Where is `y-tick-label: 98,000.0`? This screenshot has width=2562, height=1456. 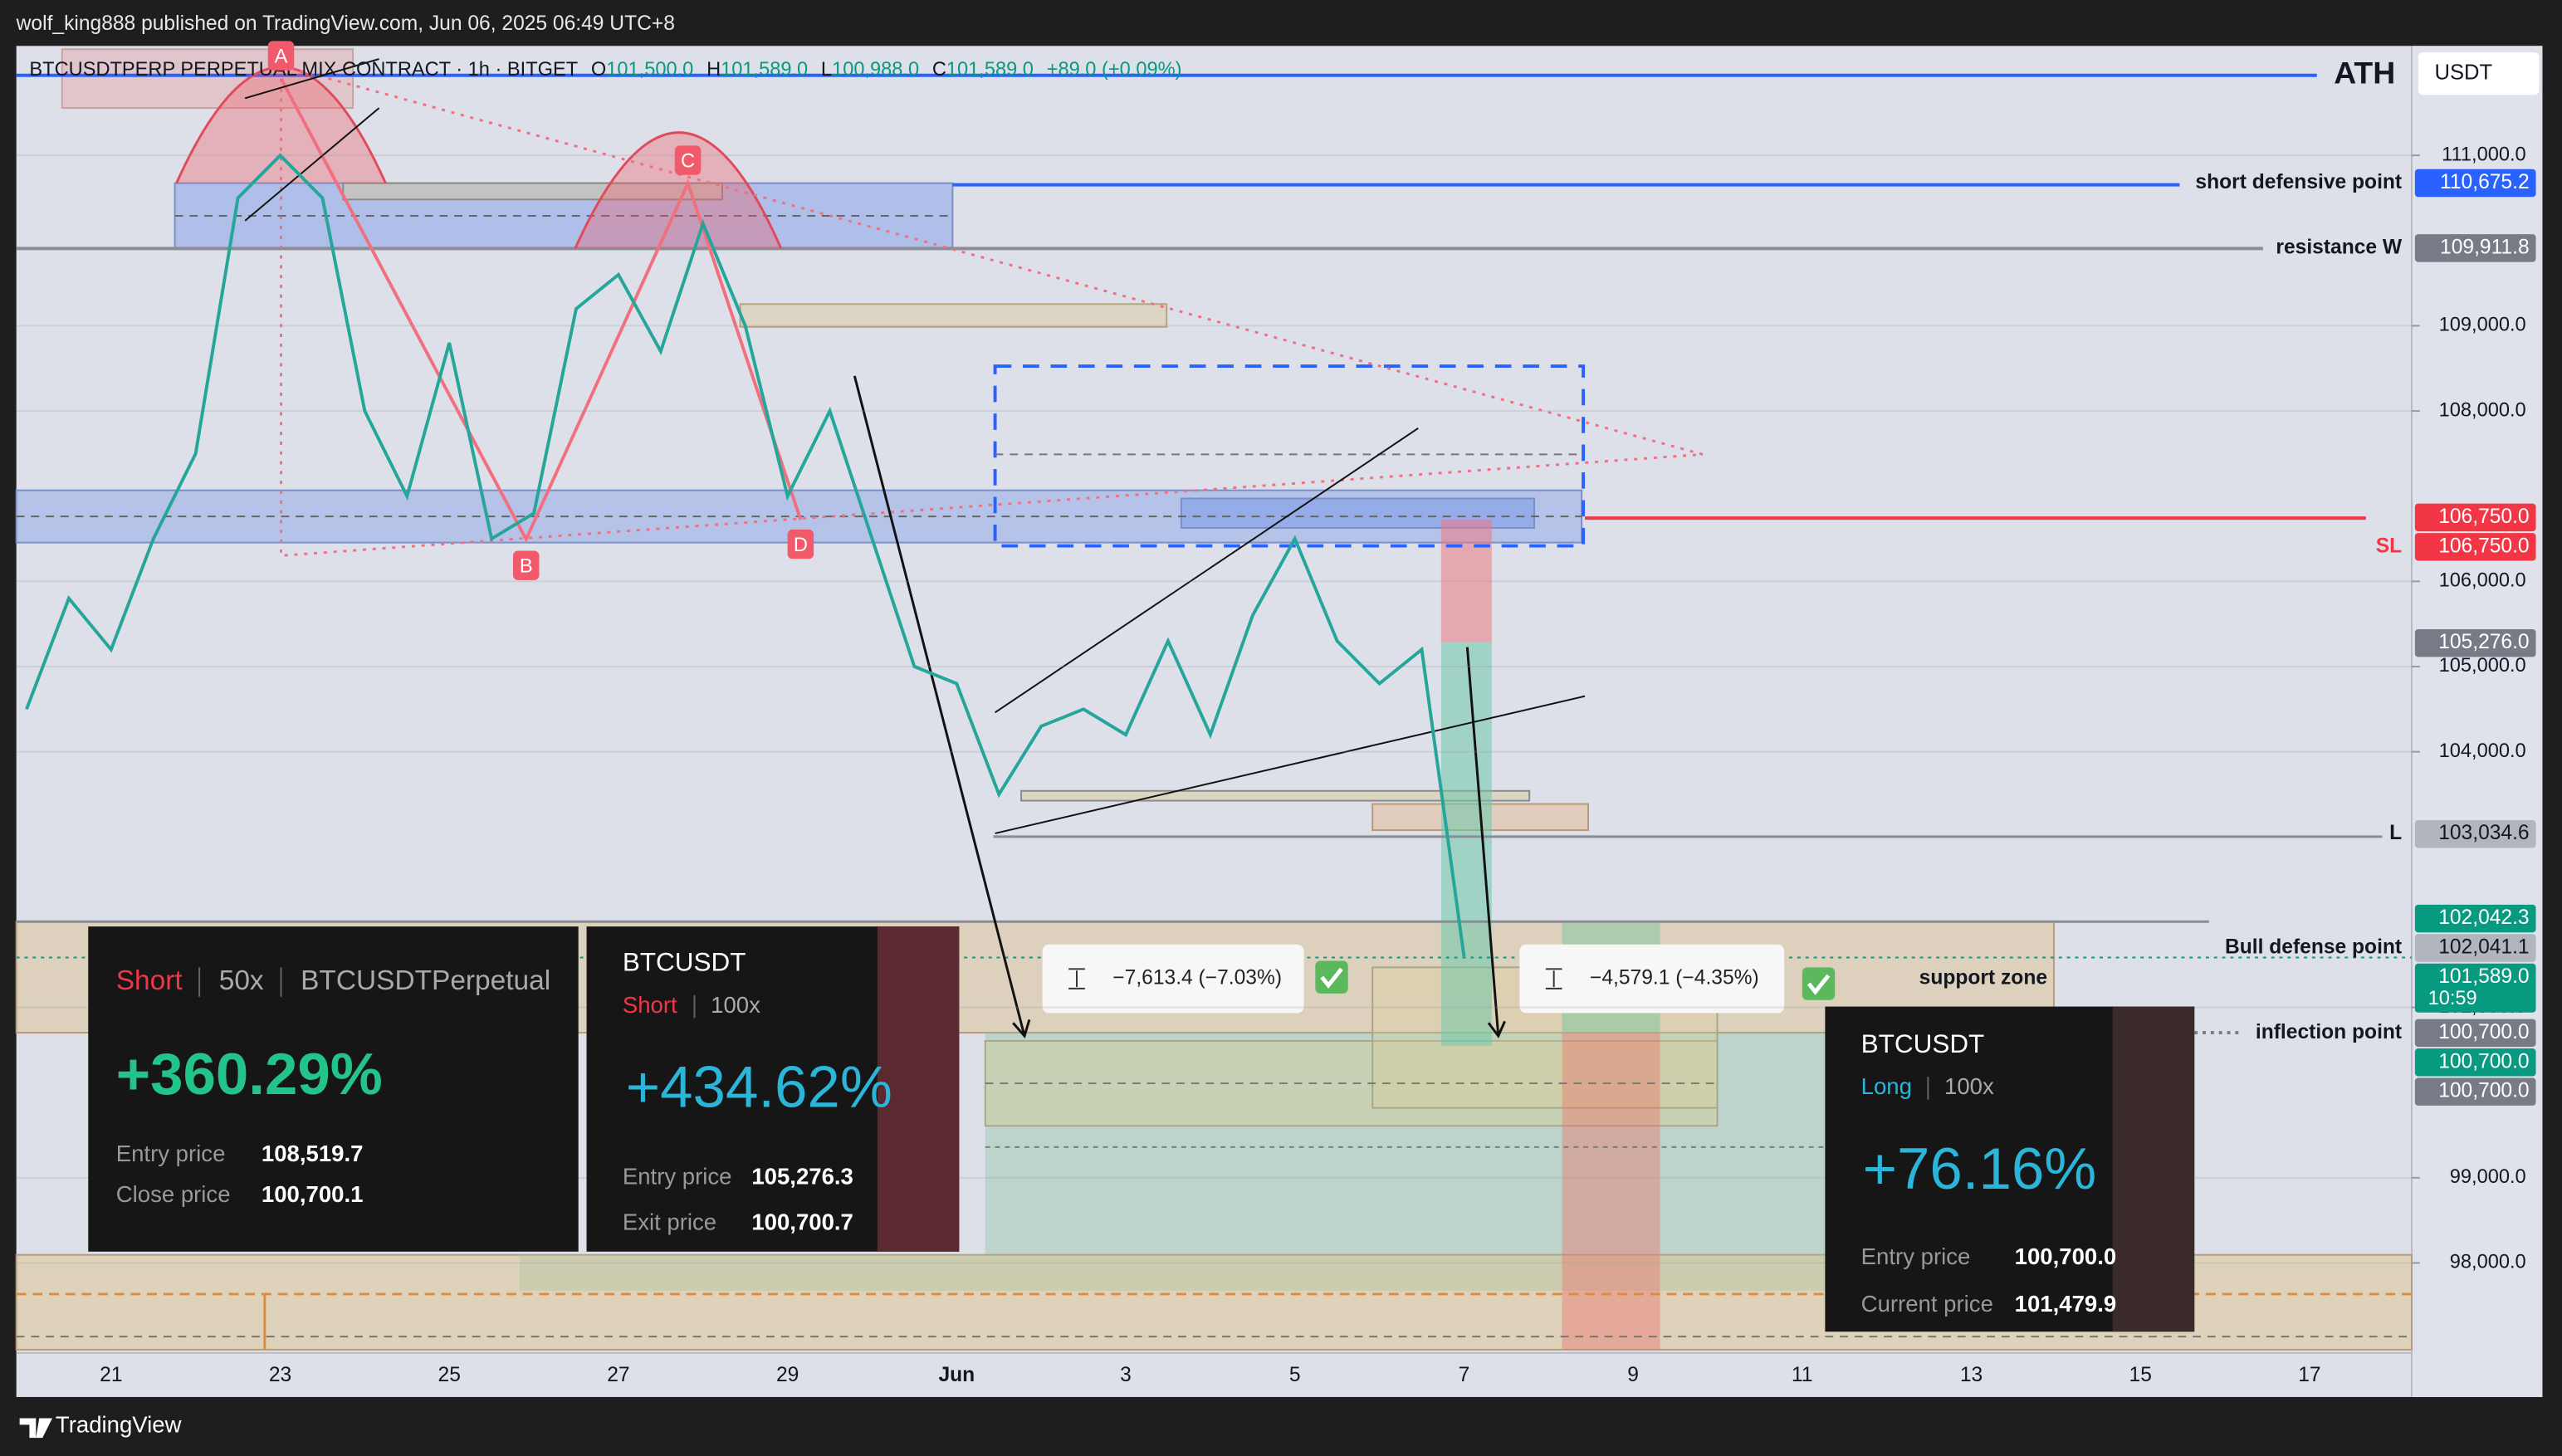
y-tick-label: 98,000.0 is located at coordinates (2488, 1262).